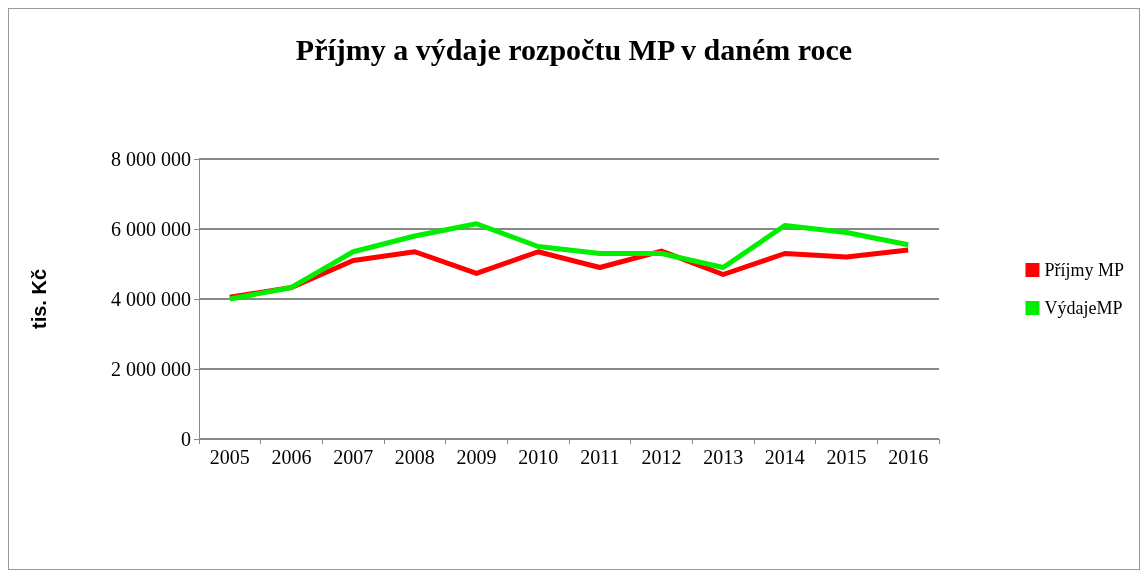  What do you see at coordinates (151, 299) in the screenshot?
I see `y-tick-label: 4 000 000` at bounding box center [151, 299].